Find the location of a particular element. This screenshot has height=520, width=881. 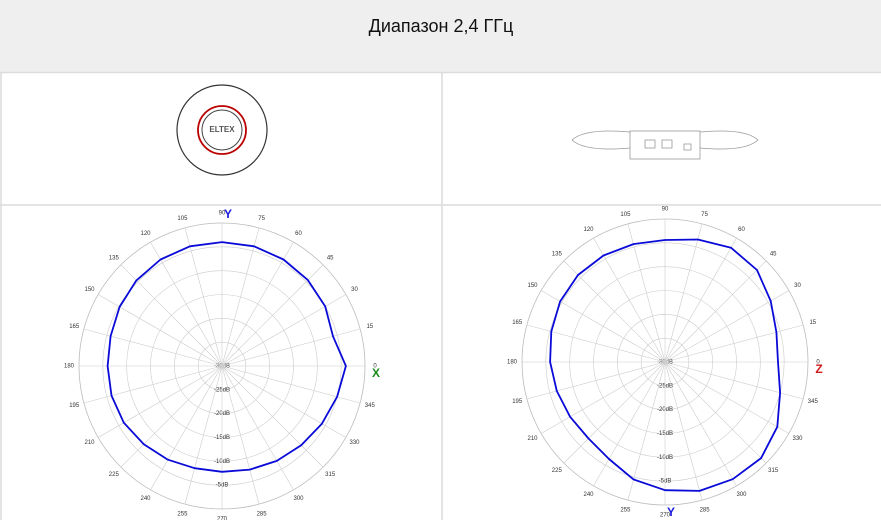

axis-label: Z is located at coordinates (818, 369).